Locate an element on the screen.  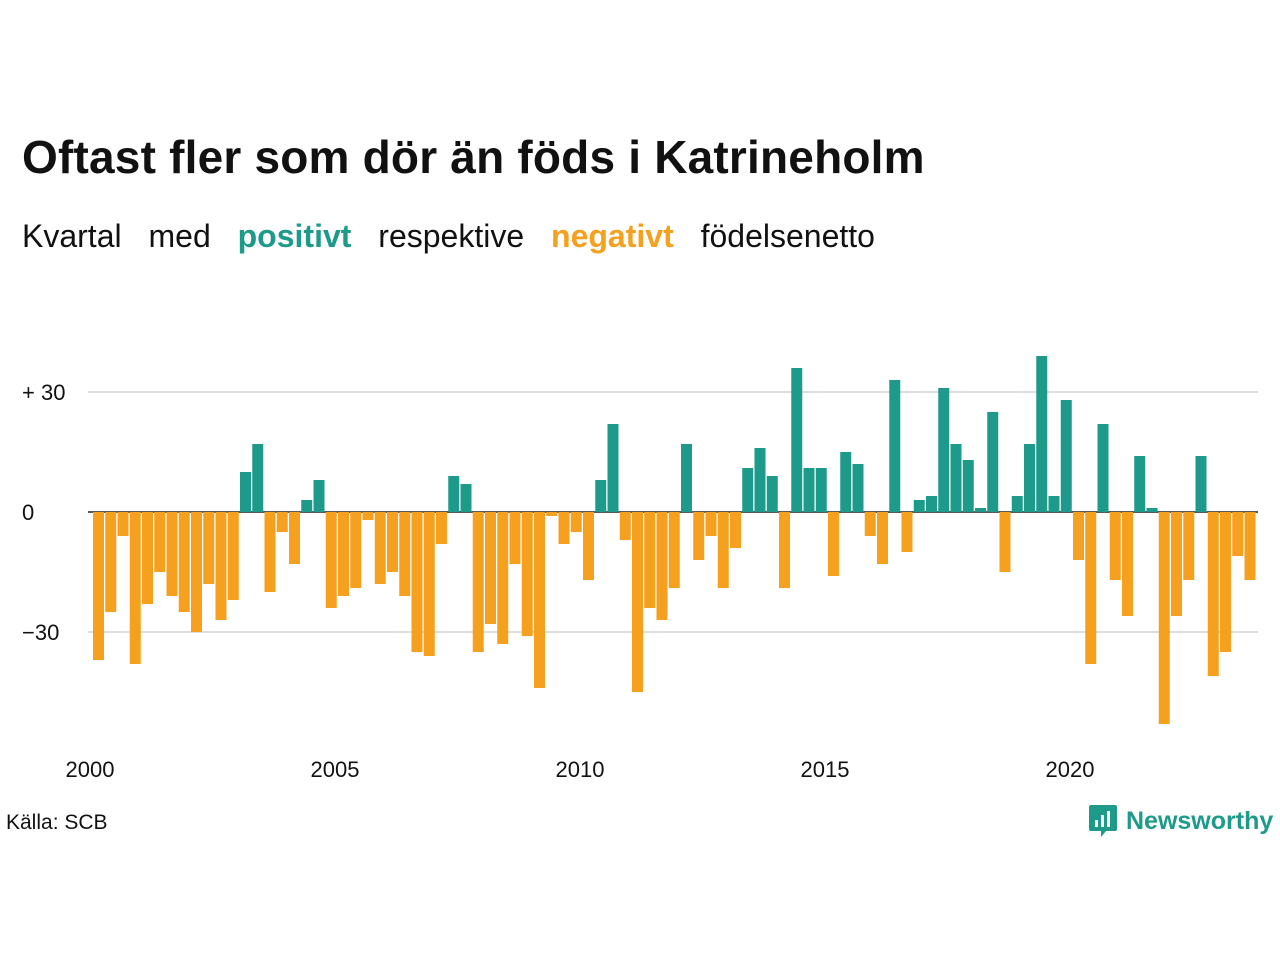
source-note: Källa: SCB is located at coordinates (57, 822).